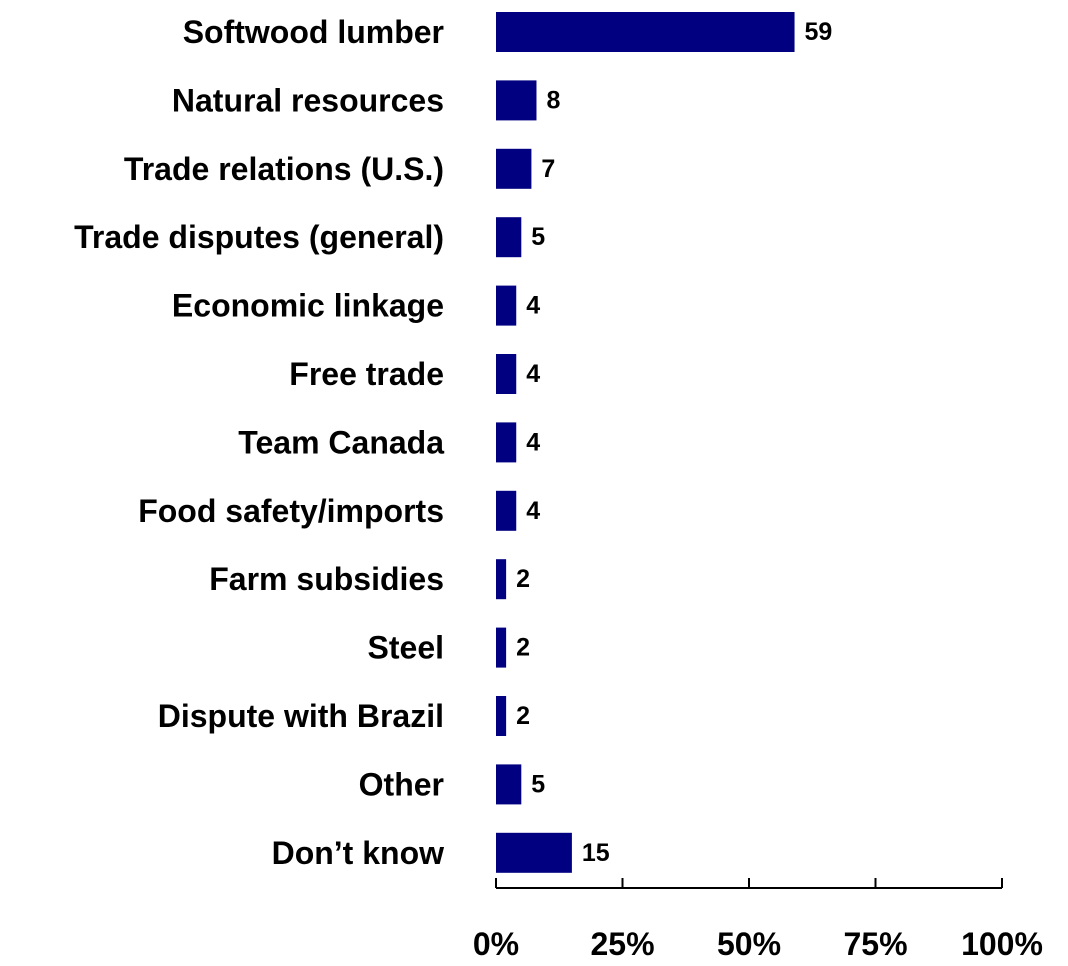 The height and width of the screenshot is (966, 1068). What do you see at coordinates (401, 784) in the screenshot?
I see `category-label: Other` at bounding box center [401, 784].